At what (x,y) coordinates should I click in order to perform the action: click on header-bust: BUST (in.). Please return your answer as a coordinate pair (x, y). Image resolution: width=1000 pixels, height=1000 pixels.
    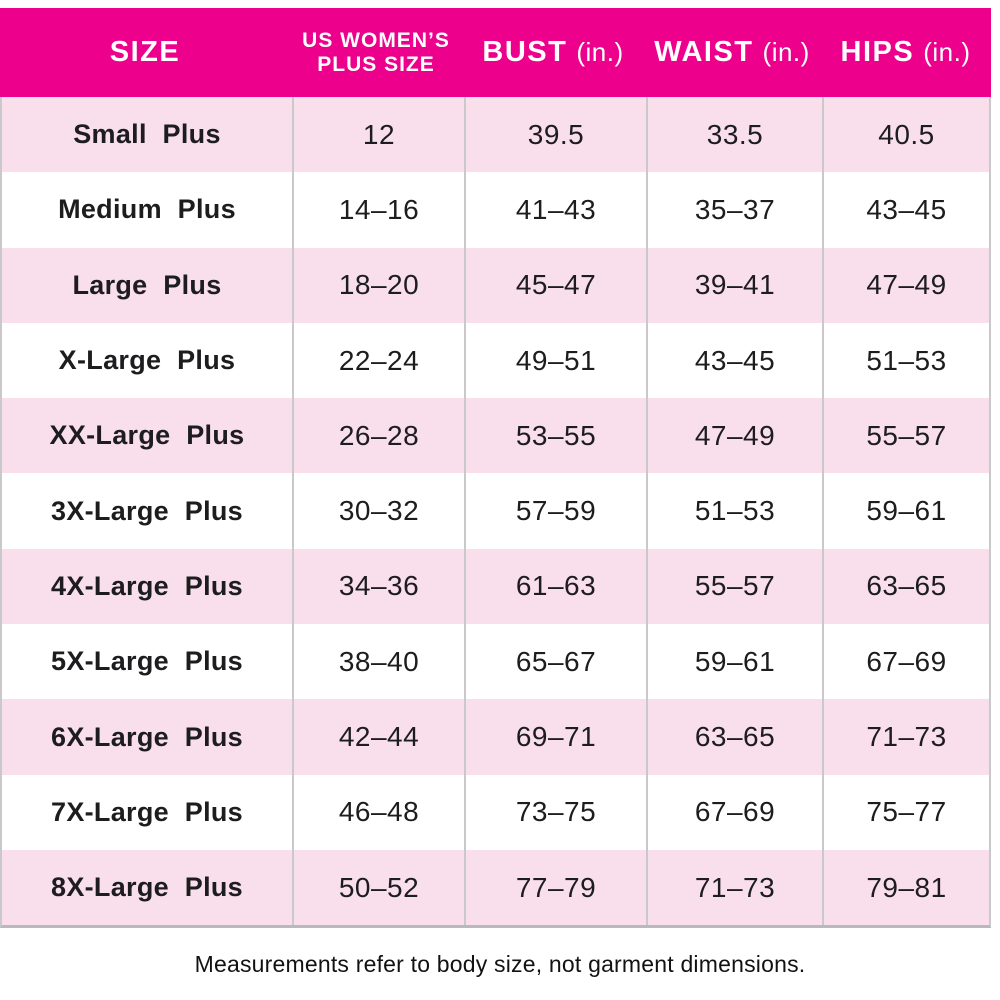
    Looking at the image, I should click on (553, 52).